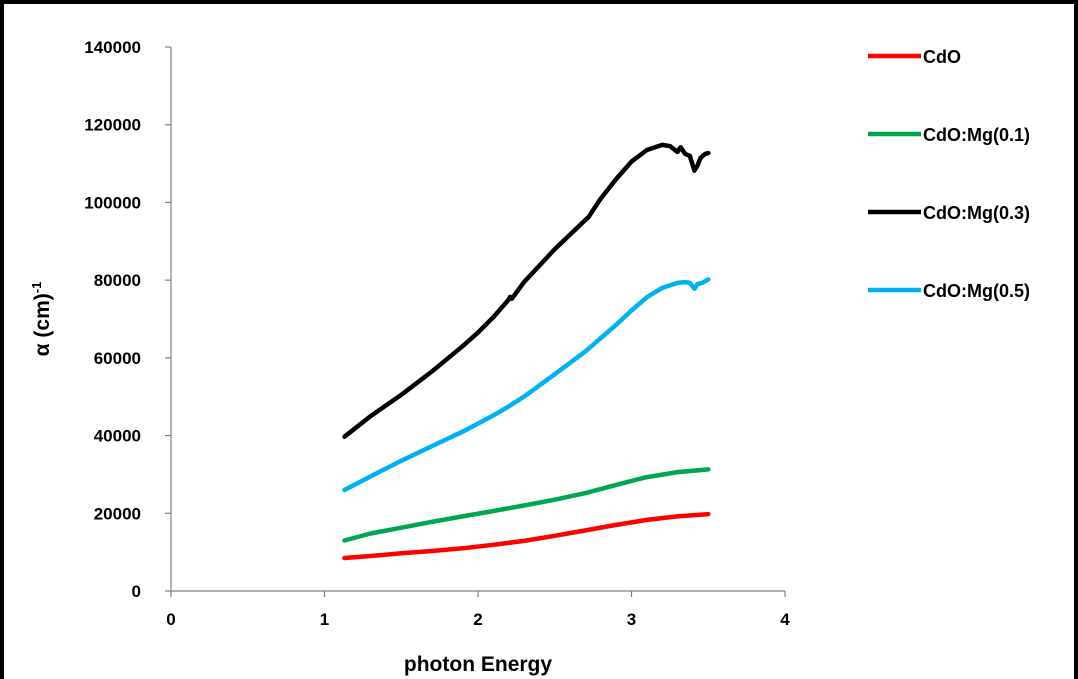  Describe the element at coordinates (112, 202) in the screenshot. I see `y-tick-label: 100000` at that location.